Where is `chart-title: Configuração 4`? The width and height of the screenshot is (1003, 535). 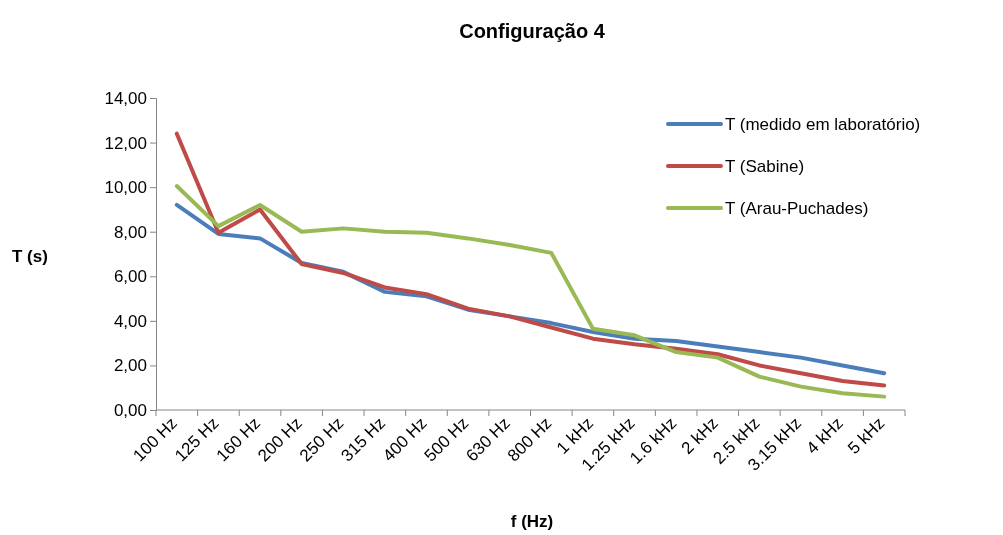
chart-title: Configuração 4 is located at coordinates (532, 31).